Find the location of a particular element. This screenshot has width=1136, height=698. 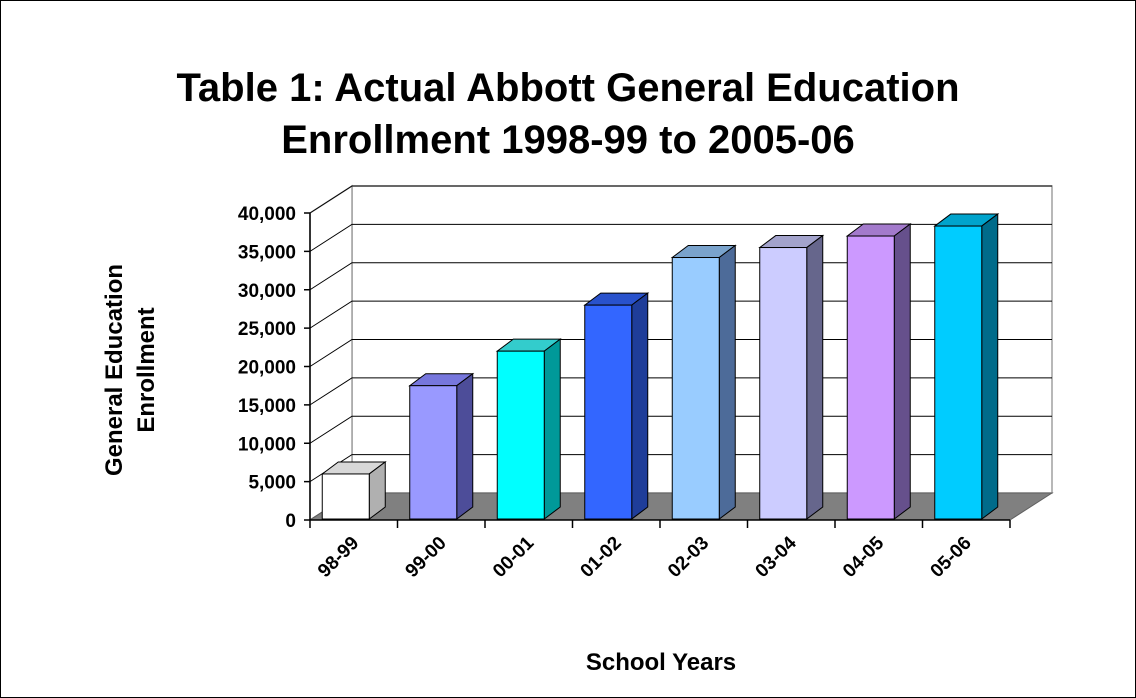

chart-title-line-1: Table 1: Actual Abbott General Education is located at coordinates (568, 88).